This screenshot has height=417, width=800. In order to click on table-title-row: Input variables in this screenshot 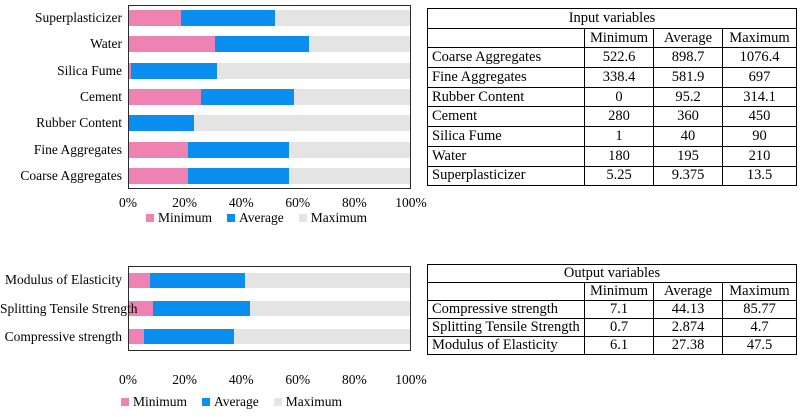, I will do `click(612, 18)`.